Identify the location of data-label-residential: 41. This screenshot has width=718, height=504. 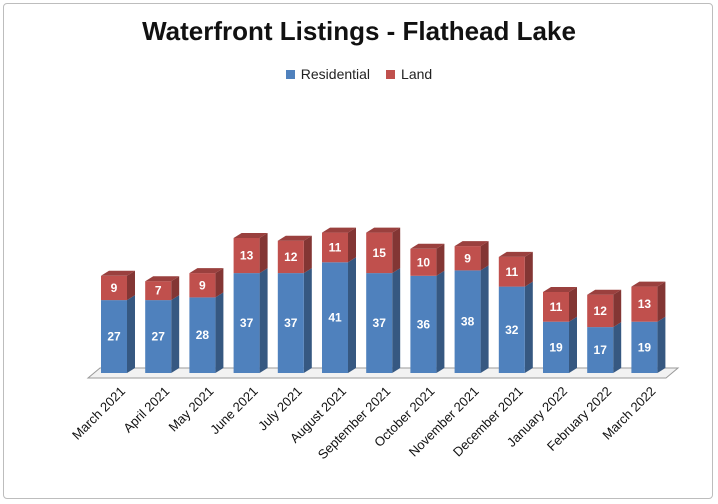
(335, 318).